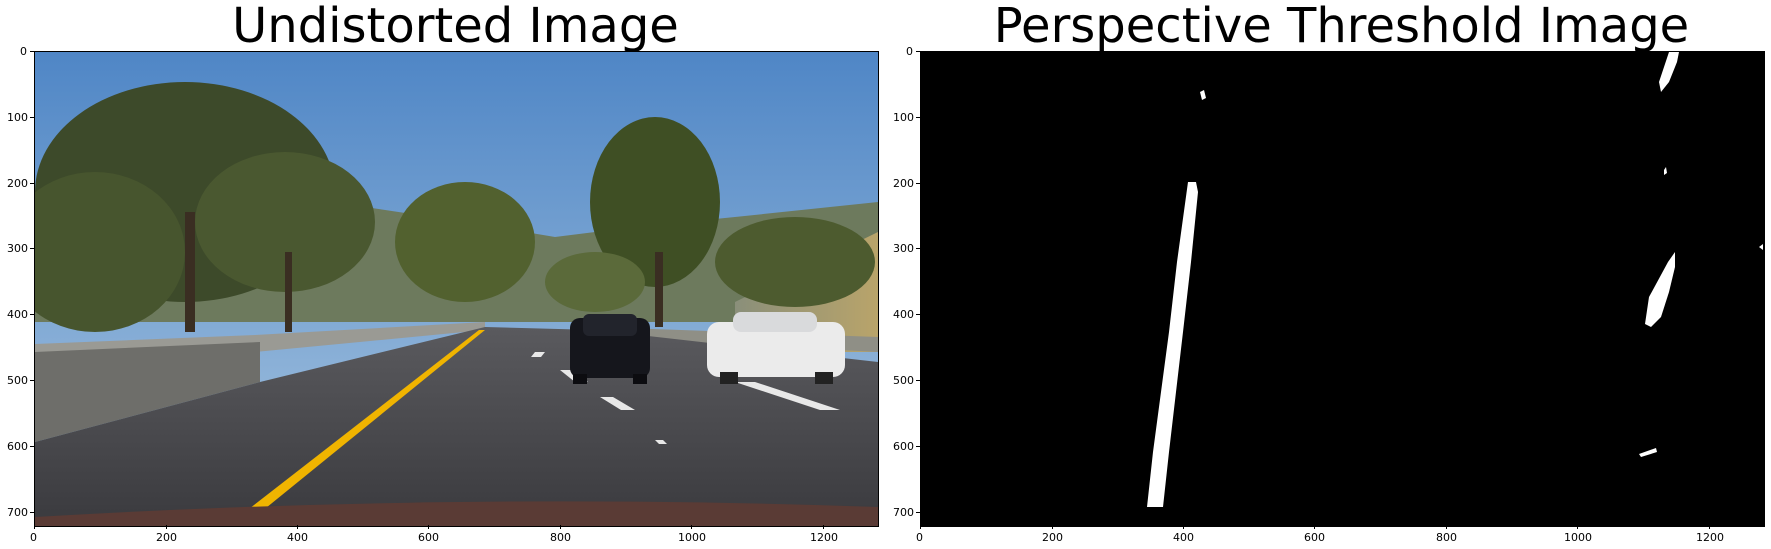 The width and height of the screenshot is (1771, 549). I want to click on right-y-tick-label: 0, so click(909, 51).